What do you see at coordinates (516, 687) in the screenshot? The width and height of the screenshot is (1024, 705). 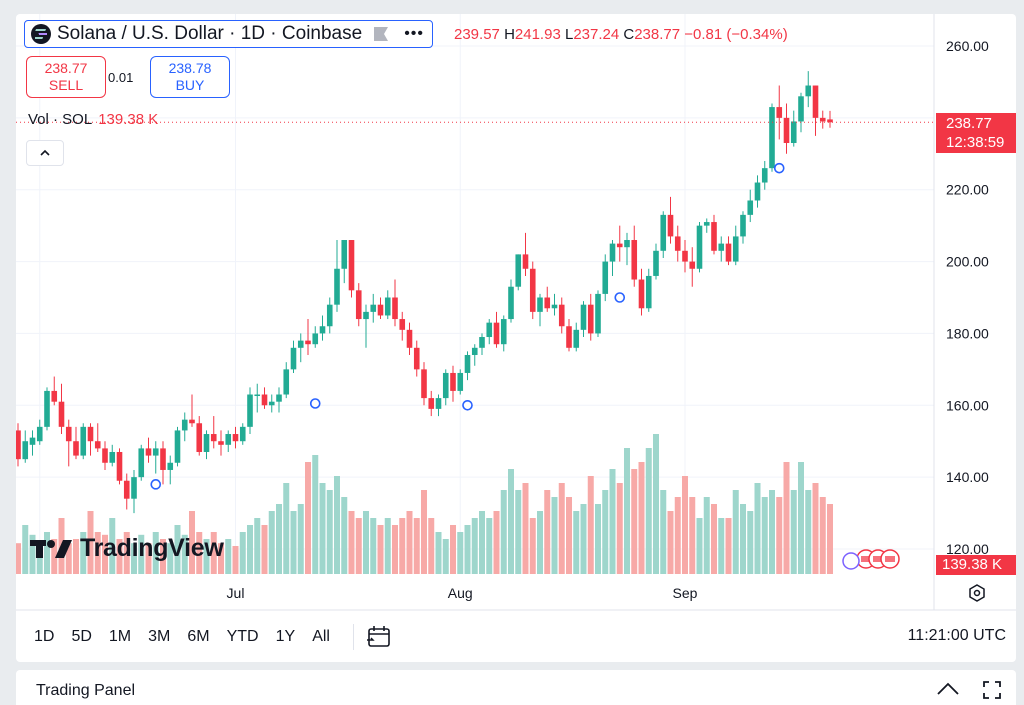 I see `trading-panel: Trading Panel` at bounding box center [516, 687].